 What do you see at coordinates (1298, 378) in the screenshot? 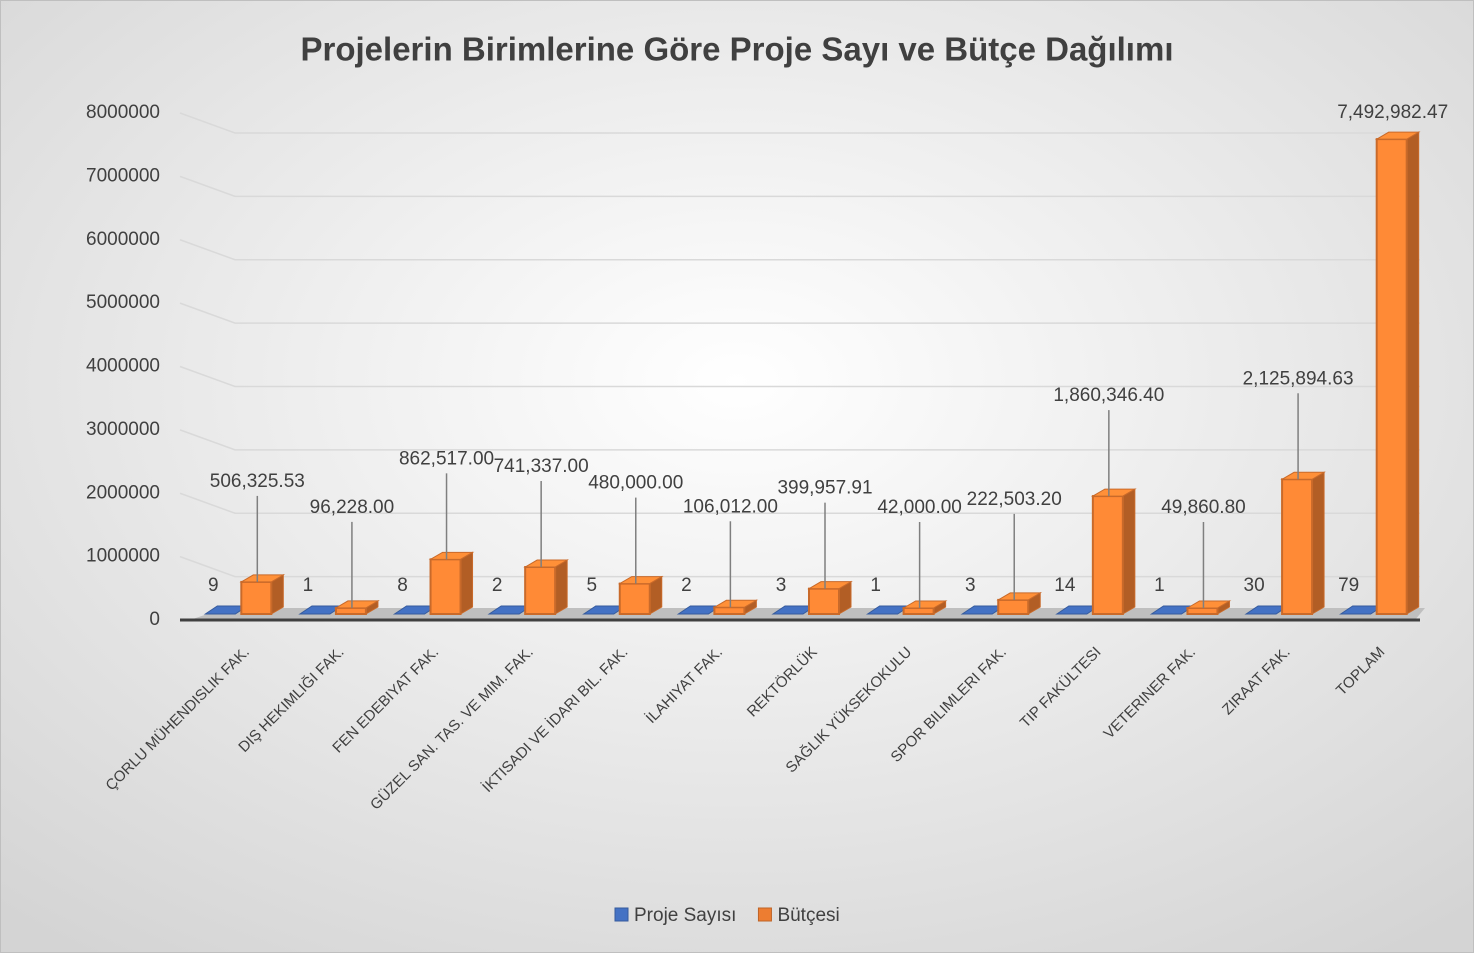
I see `value-label: 2,125,894.63` at bounding box center [1298, 378].